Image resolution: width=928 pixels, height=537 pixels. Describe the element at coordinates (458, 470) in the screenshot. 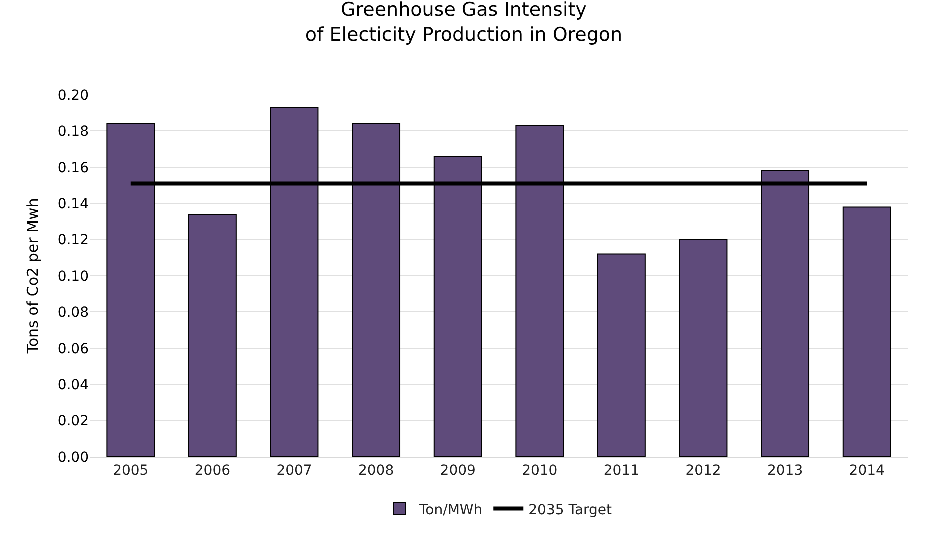

I see `x-tick-label: 2009` at that location.